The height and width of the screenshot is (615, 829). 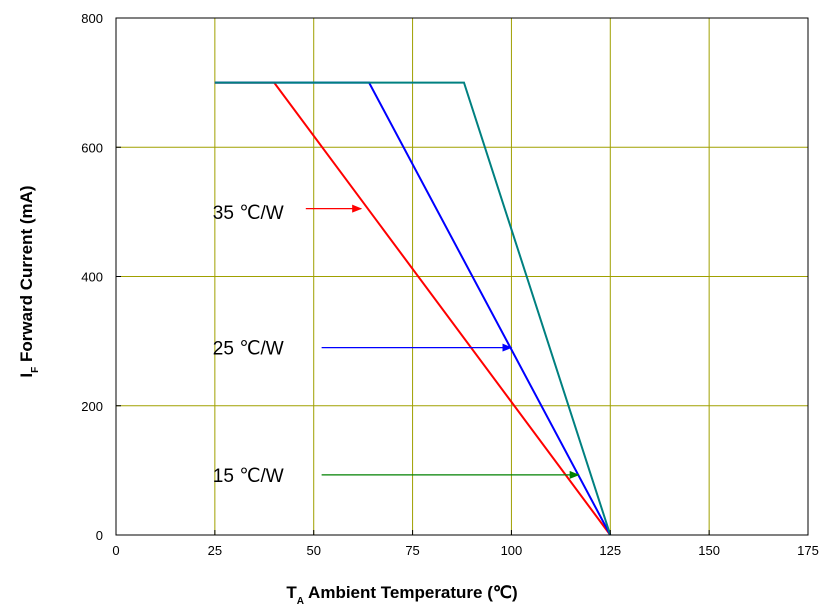 I want to click on x-axis-title-subscript: A, so click(x=300, y=601).